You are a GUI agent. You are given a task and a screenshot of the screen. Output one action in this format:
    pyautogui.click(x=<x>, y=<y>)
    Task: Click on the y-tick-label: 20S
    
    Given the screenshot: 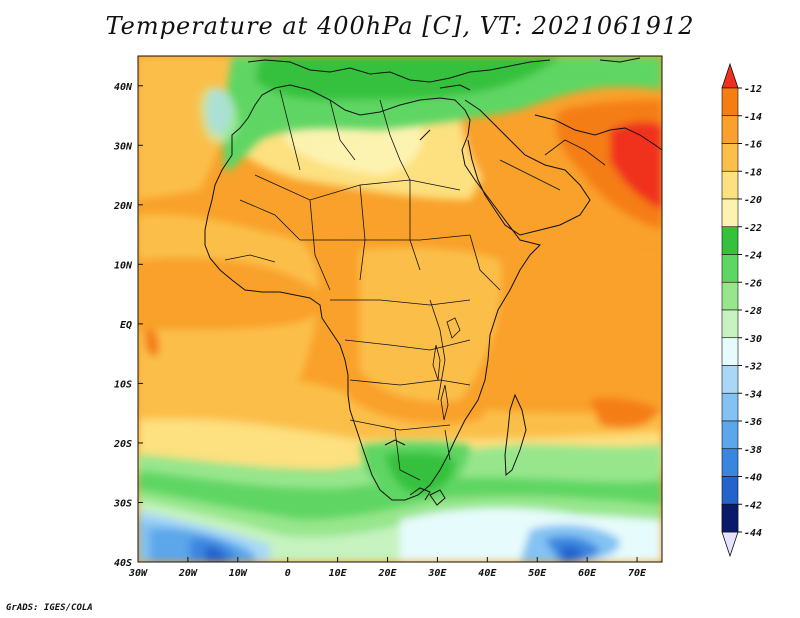 What is the action you would take?
    pyautogui.click(x=122, y=444)
    